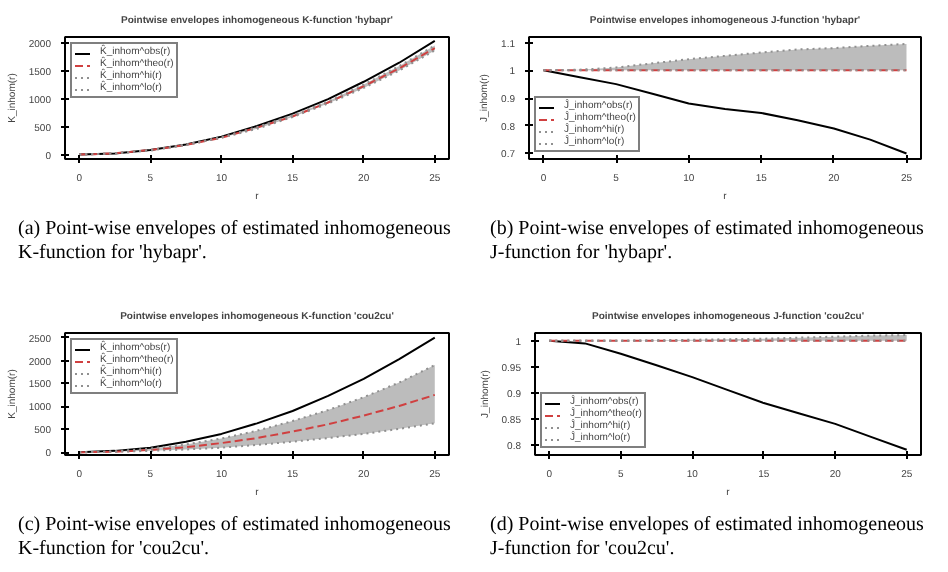 This screenshot has height=572, width=948. Describe the element at coordinates (235, 242) in the screenshot. I see `text: (a) Point-wise envelopes of estimated inhomogeneous K-function for 'hybapr'.` at that location.